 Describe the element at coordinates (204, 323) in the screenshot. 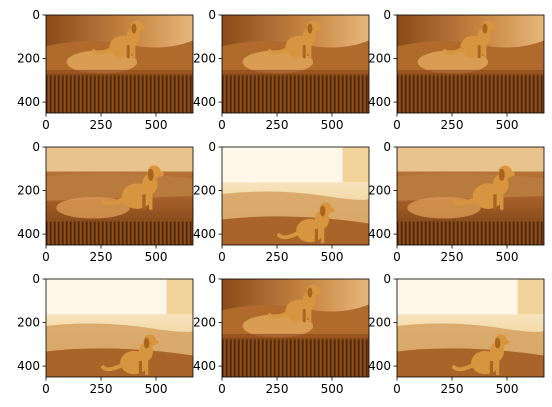

I see `ytick-label-8-1: 200` at that location.